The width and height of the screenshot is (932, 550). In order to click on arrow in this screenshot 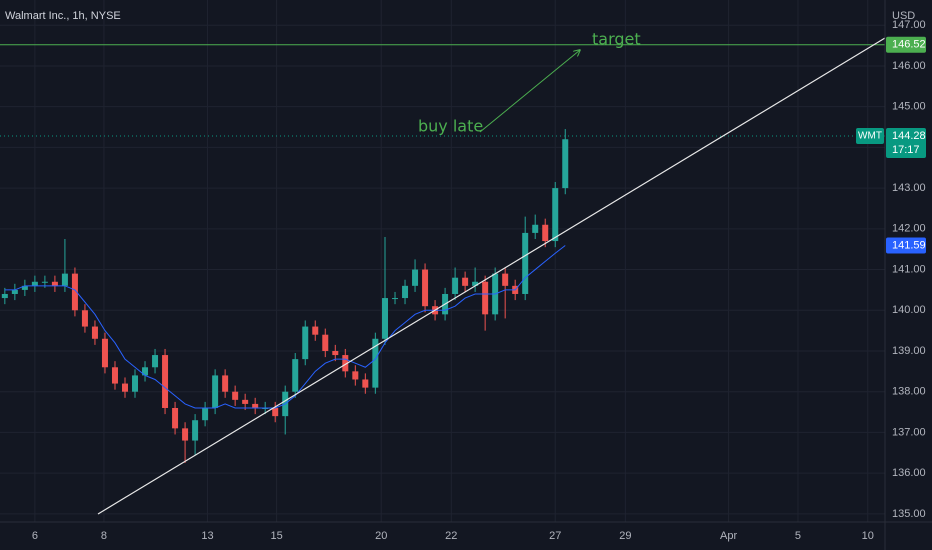, I will do `click(529, 91)`.